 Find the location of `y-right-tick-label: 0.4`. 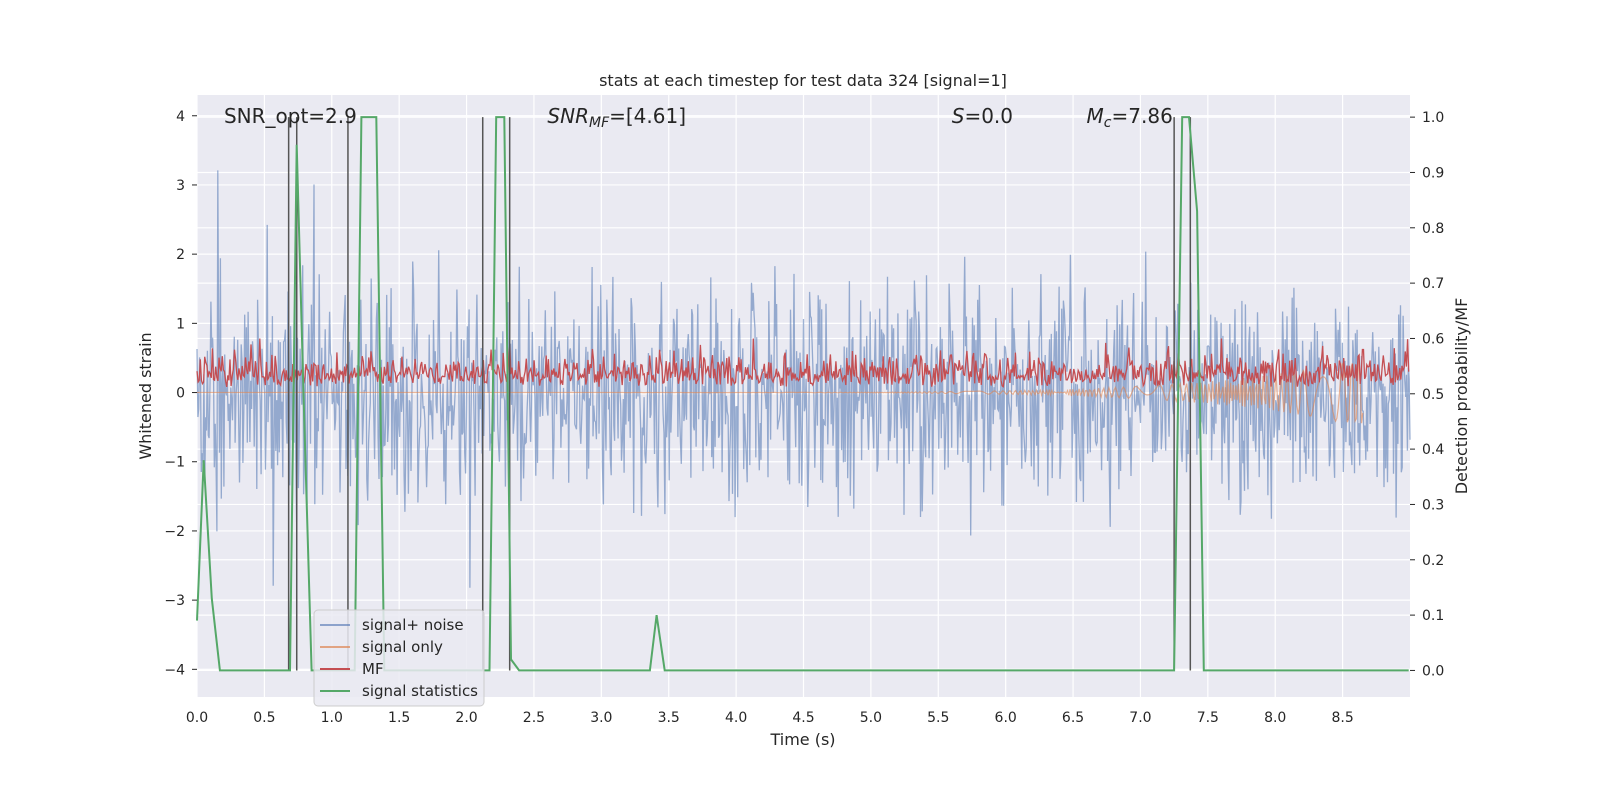

y-right-tick-label: 0.4 is located at coordinates (1433, 450).